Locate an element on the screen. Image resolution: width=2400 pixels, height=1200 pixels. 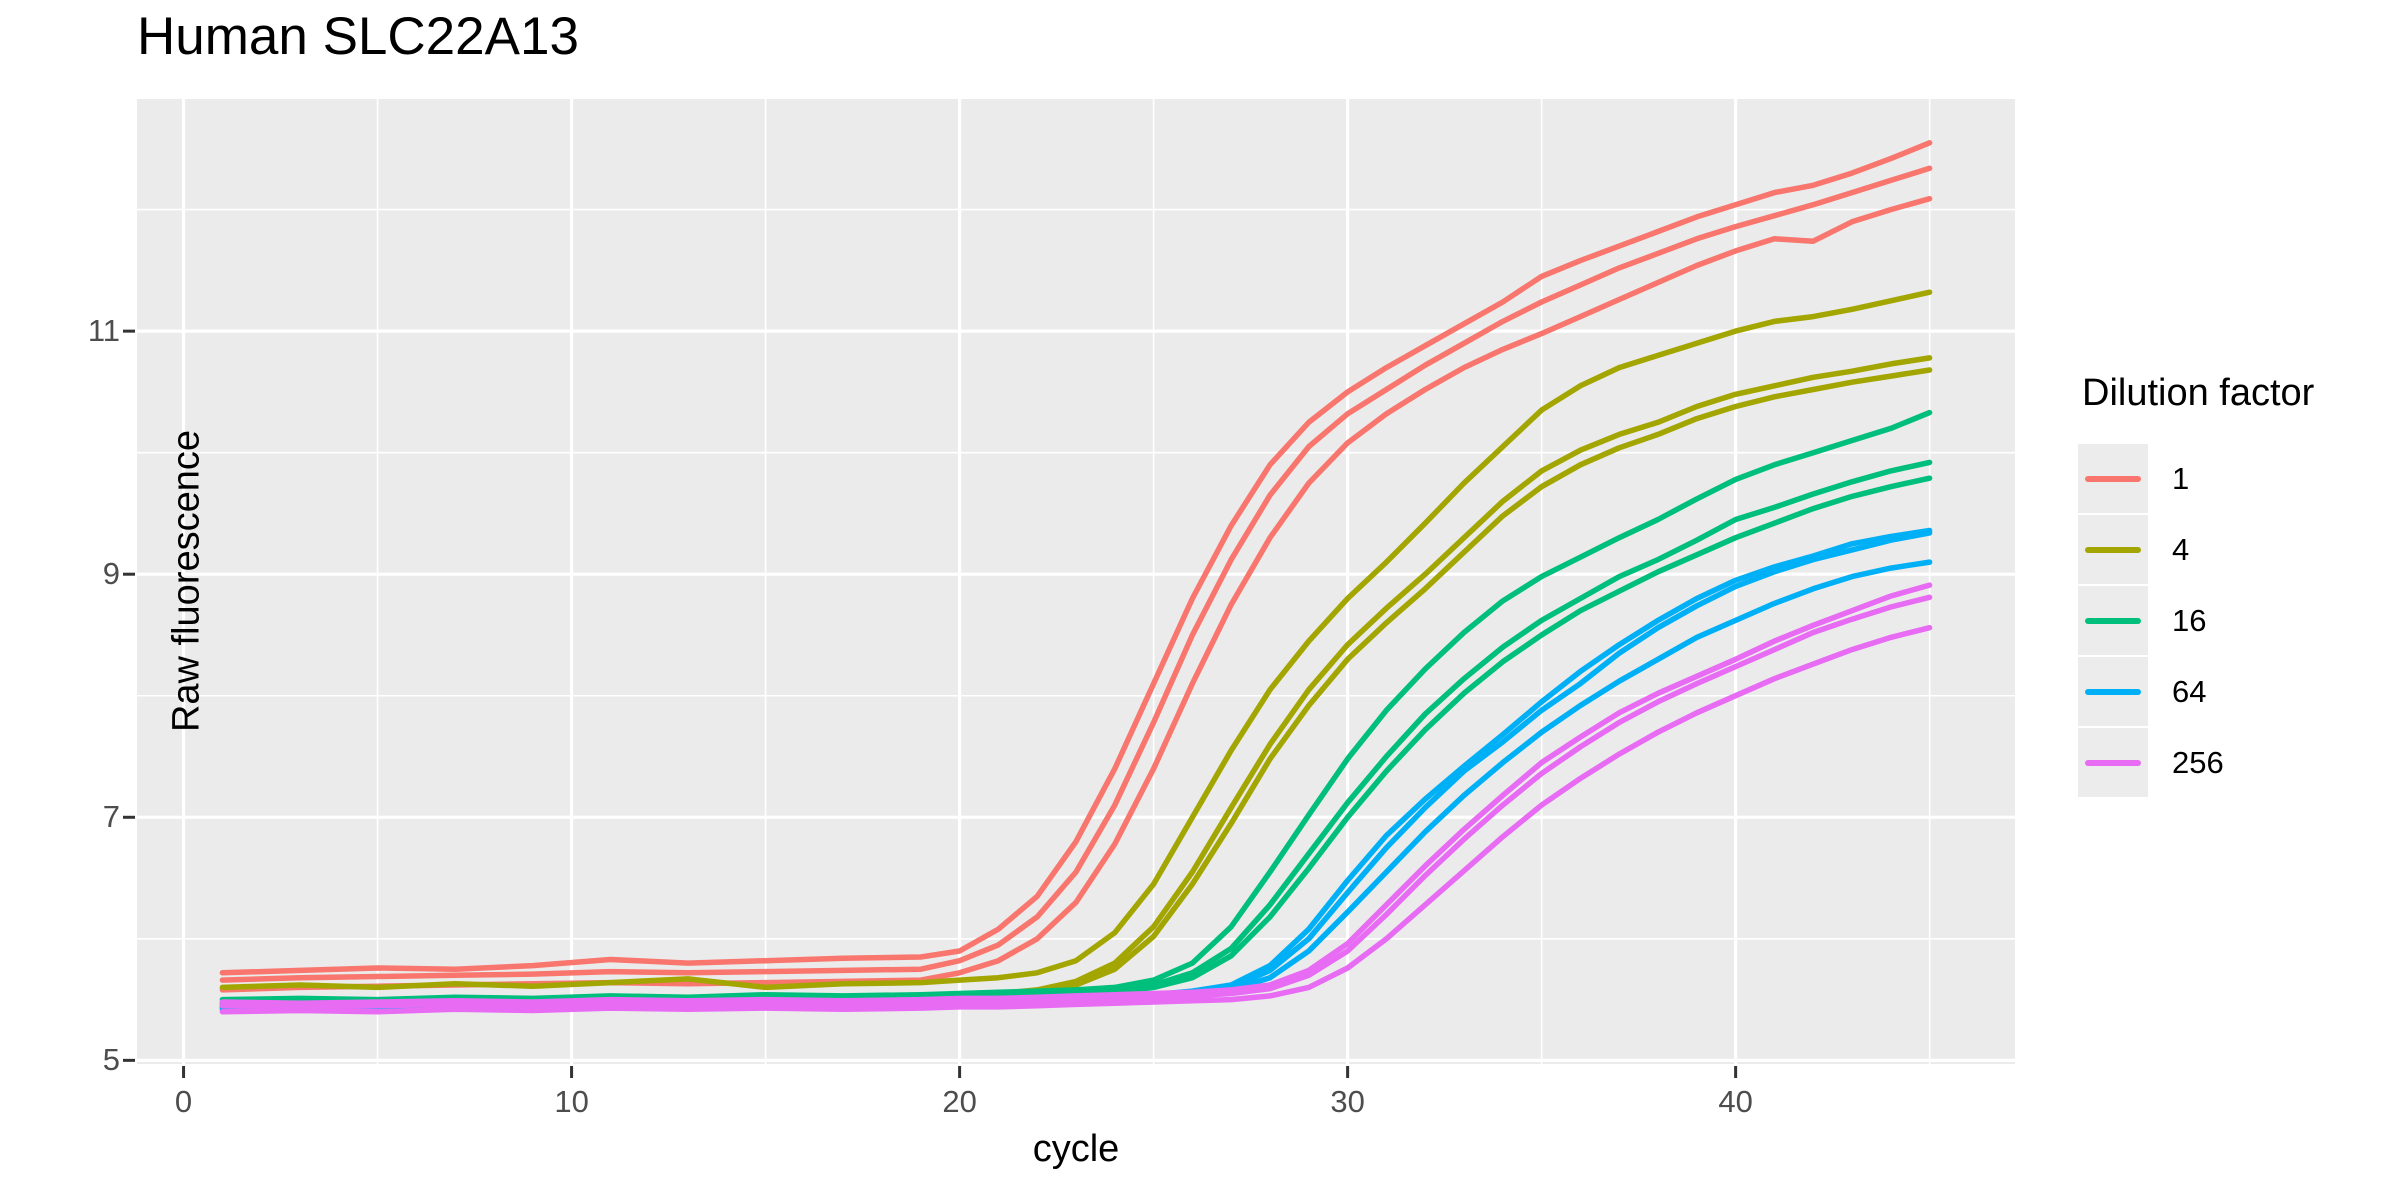
y-tick-label-11: 11 is located at coordinates (103, 331).